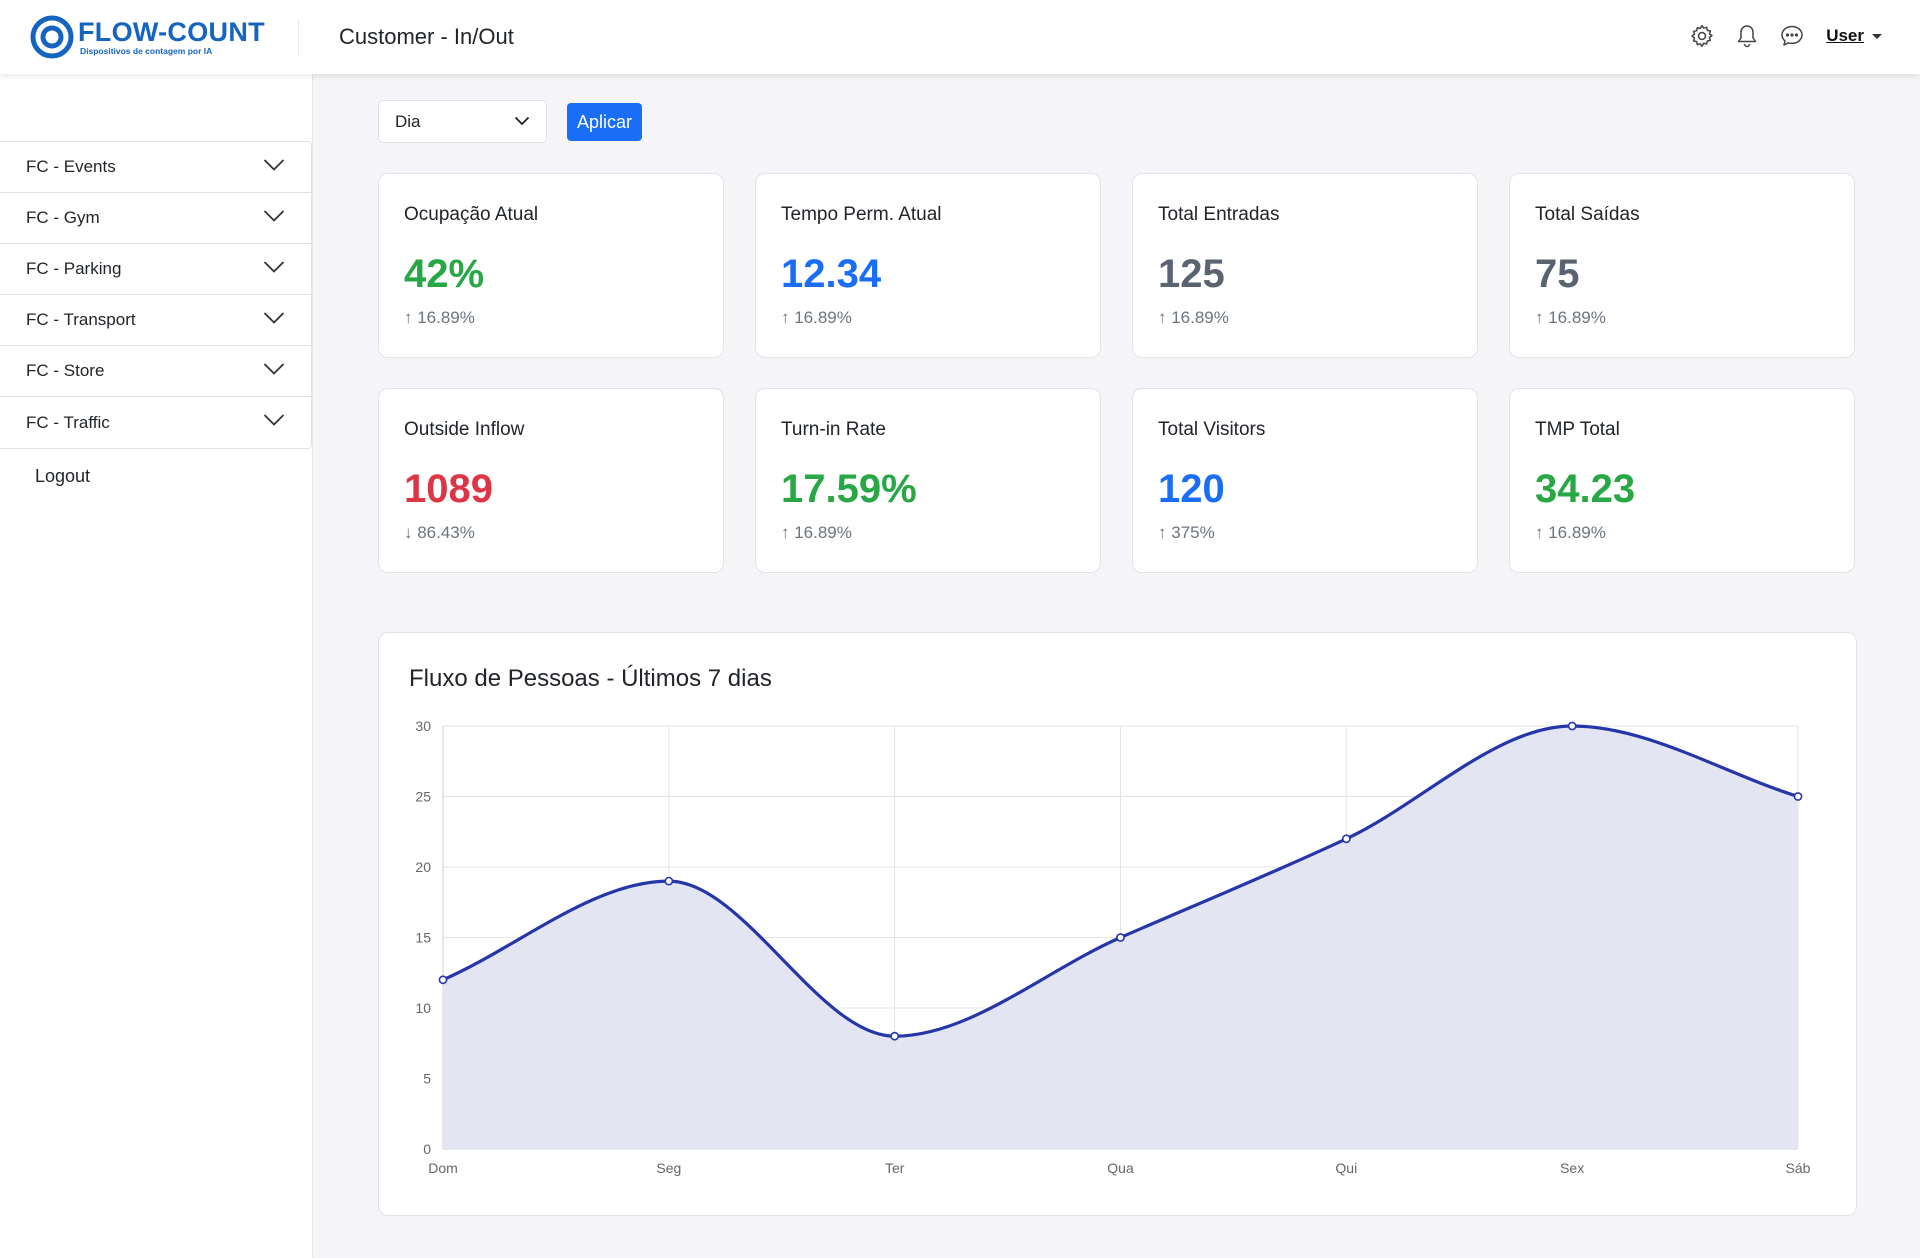 The height and width of the screenshot is (1258, 1920). I want to click on y-tick-label: 0, so click(427, 1149).